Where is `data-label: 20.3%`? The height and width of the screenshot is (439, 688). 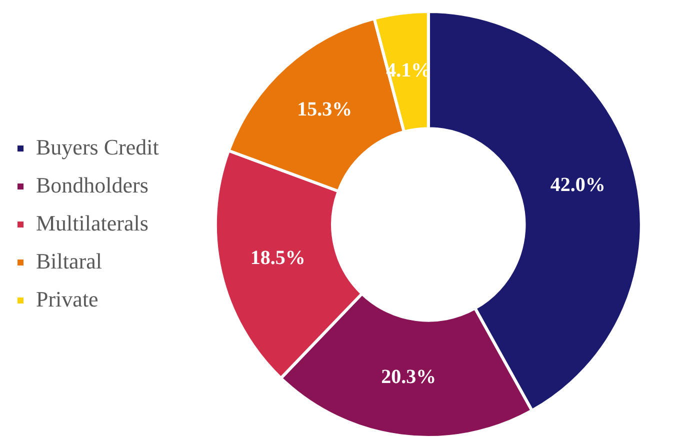 data-label: 20.3% is located at coordinates (408, 377).